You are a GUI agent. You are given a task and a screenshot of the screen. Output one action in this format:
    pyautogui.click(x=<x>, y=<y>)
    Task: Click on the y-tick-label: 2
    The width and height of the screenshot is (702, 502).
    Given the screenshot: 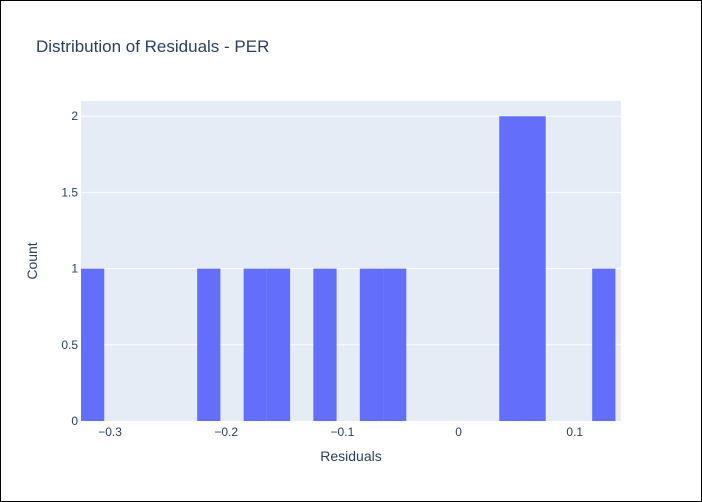 What is the action you would take?
    pyautogui.click(x=74, y=116)
    